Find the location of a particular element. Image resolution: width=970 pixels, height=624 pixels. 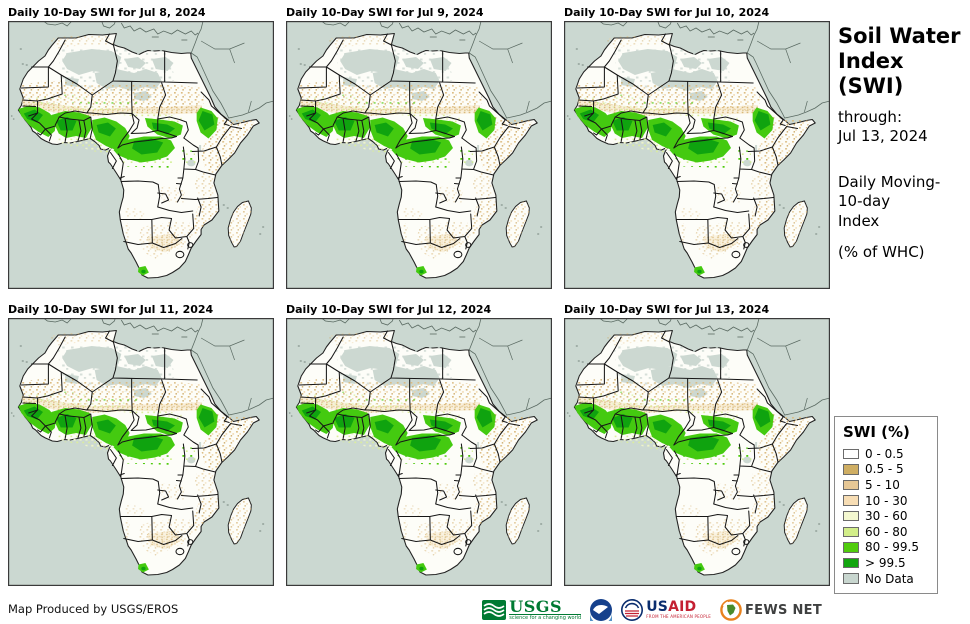

fewsnet-logo: FEWS NET is located at coordinates (771, 610).